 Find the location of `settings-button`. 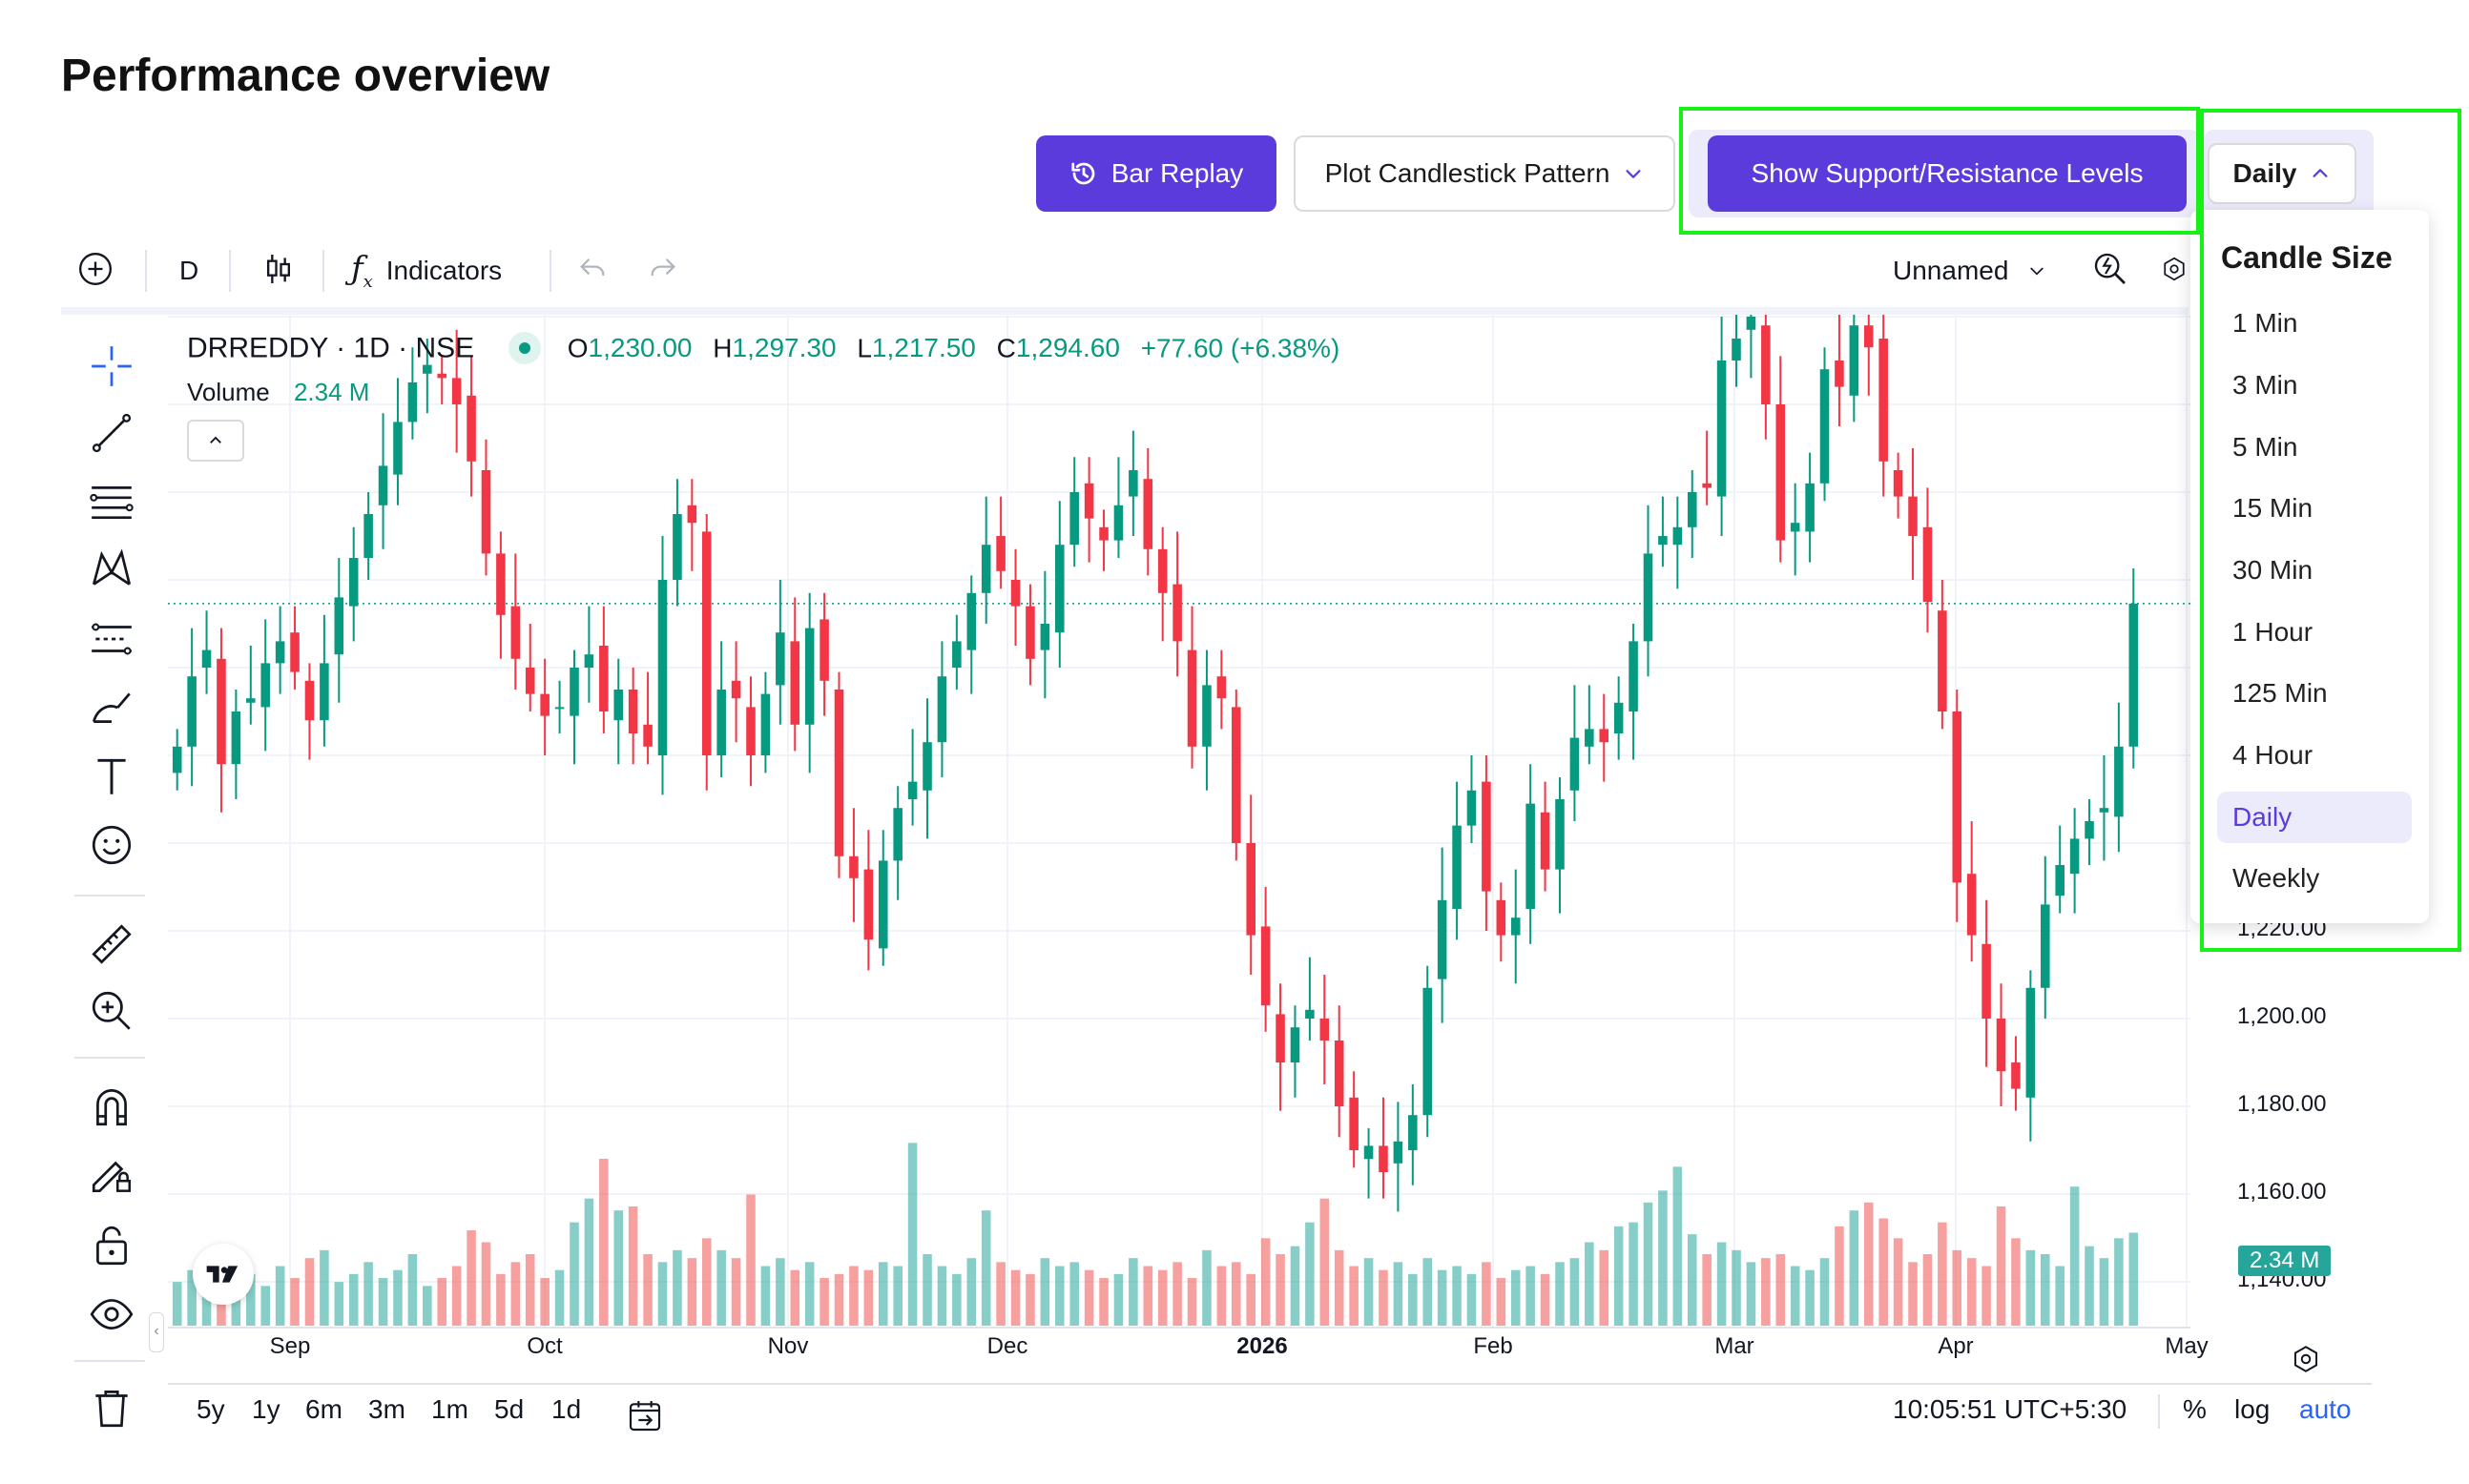

settings-button is located at coordinates (2174, 269).